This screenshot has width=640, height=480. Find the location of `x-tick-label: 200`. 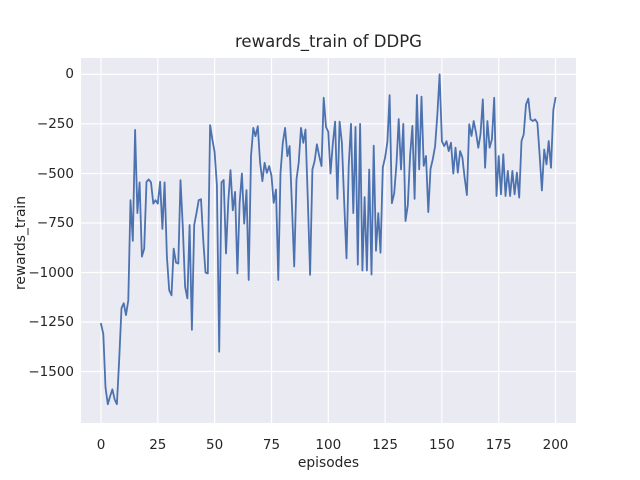

x-tick-label: 200 is located at coordinates (555, 445).